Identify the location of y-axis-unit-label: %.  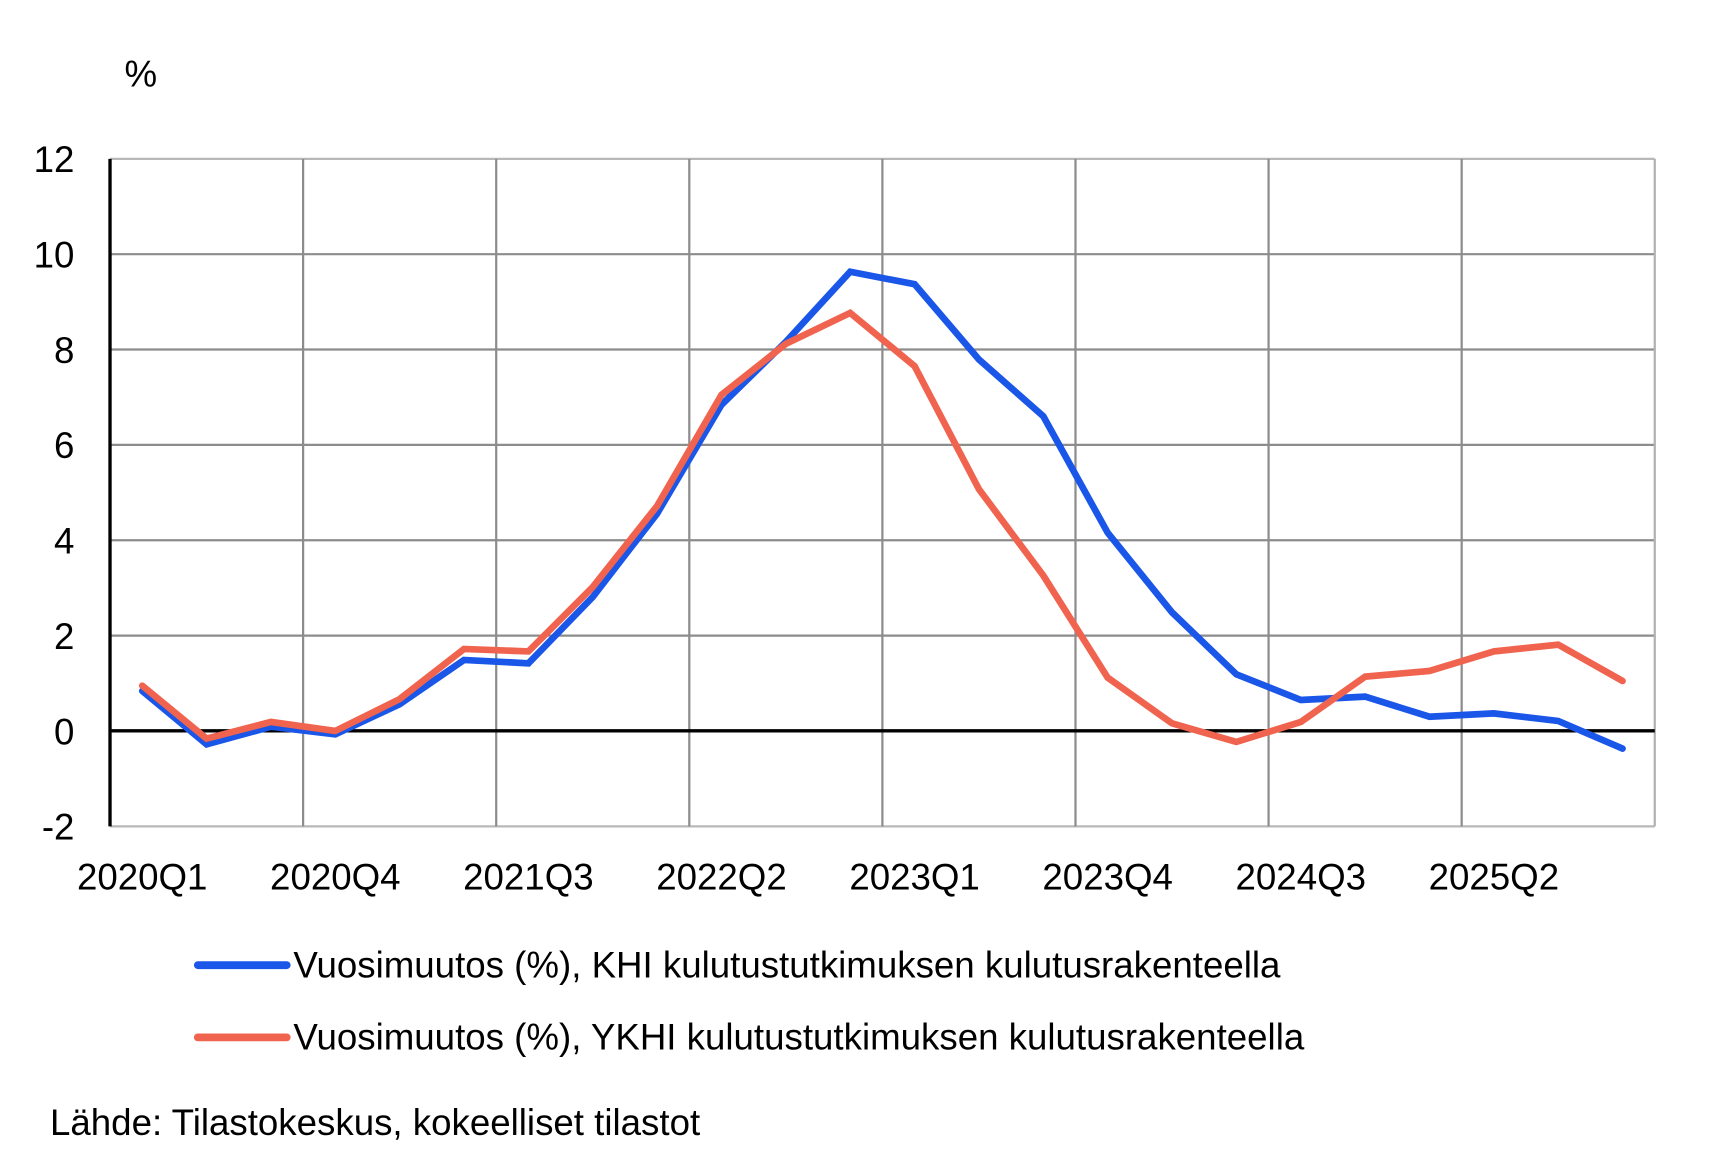
(140, 74).